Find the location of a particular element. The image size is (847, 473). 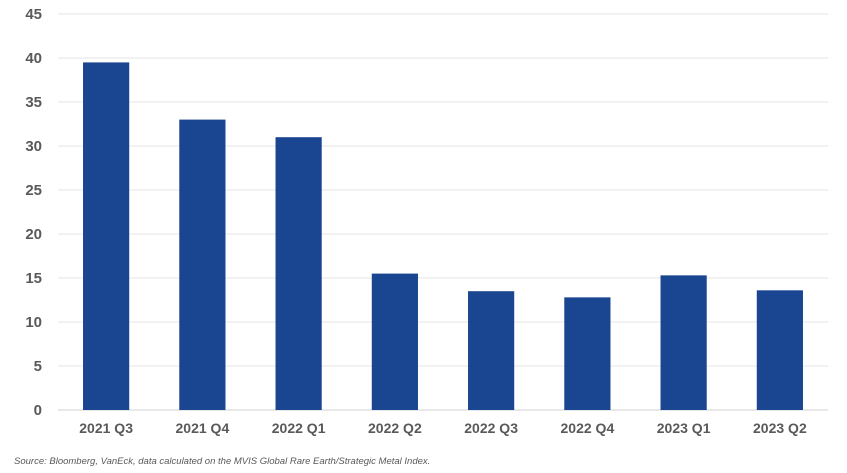

y-tick-label: 35 is located at coordinates (33, 102).